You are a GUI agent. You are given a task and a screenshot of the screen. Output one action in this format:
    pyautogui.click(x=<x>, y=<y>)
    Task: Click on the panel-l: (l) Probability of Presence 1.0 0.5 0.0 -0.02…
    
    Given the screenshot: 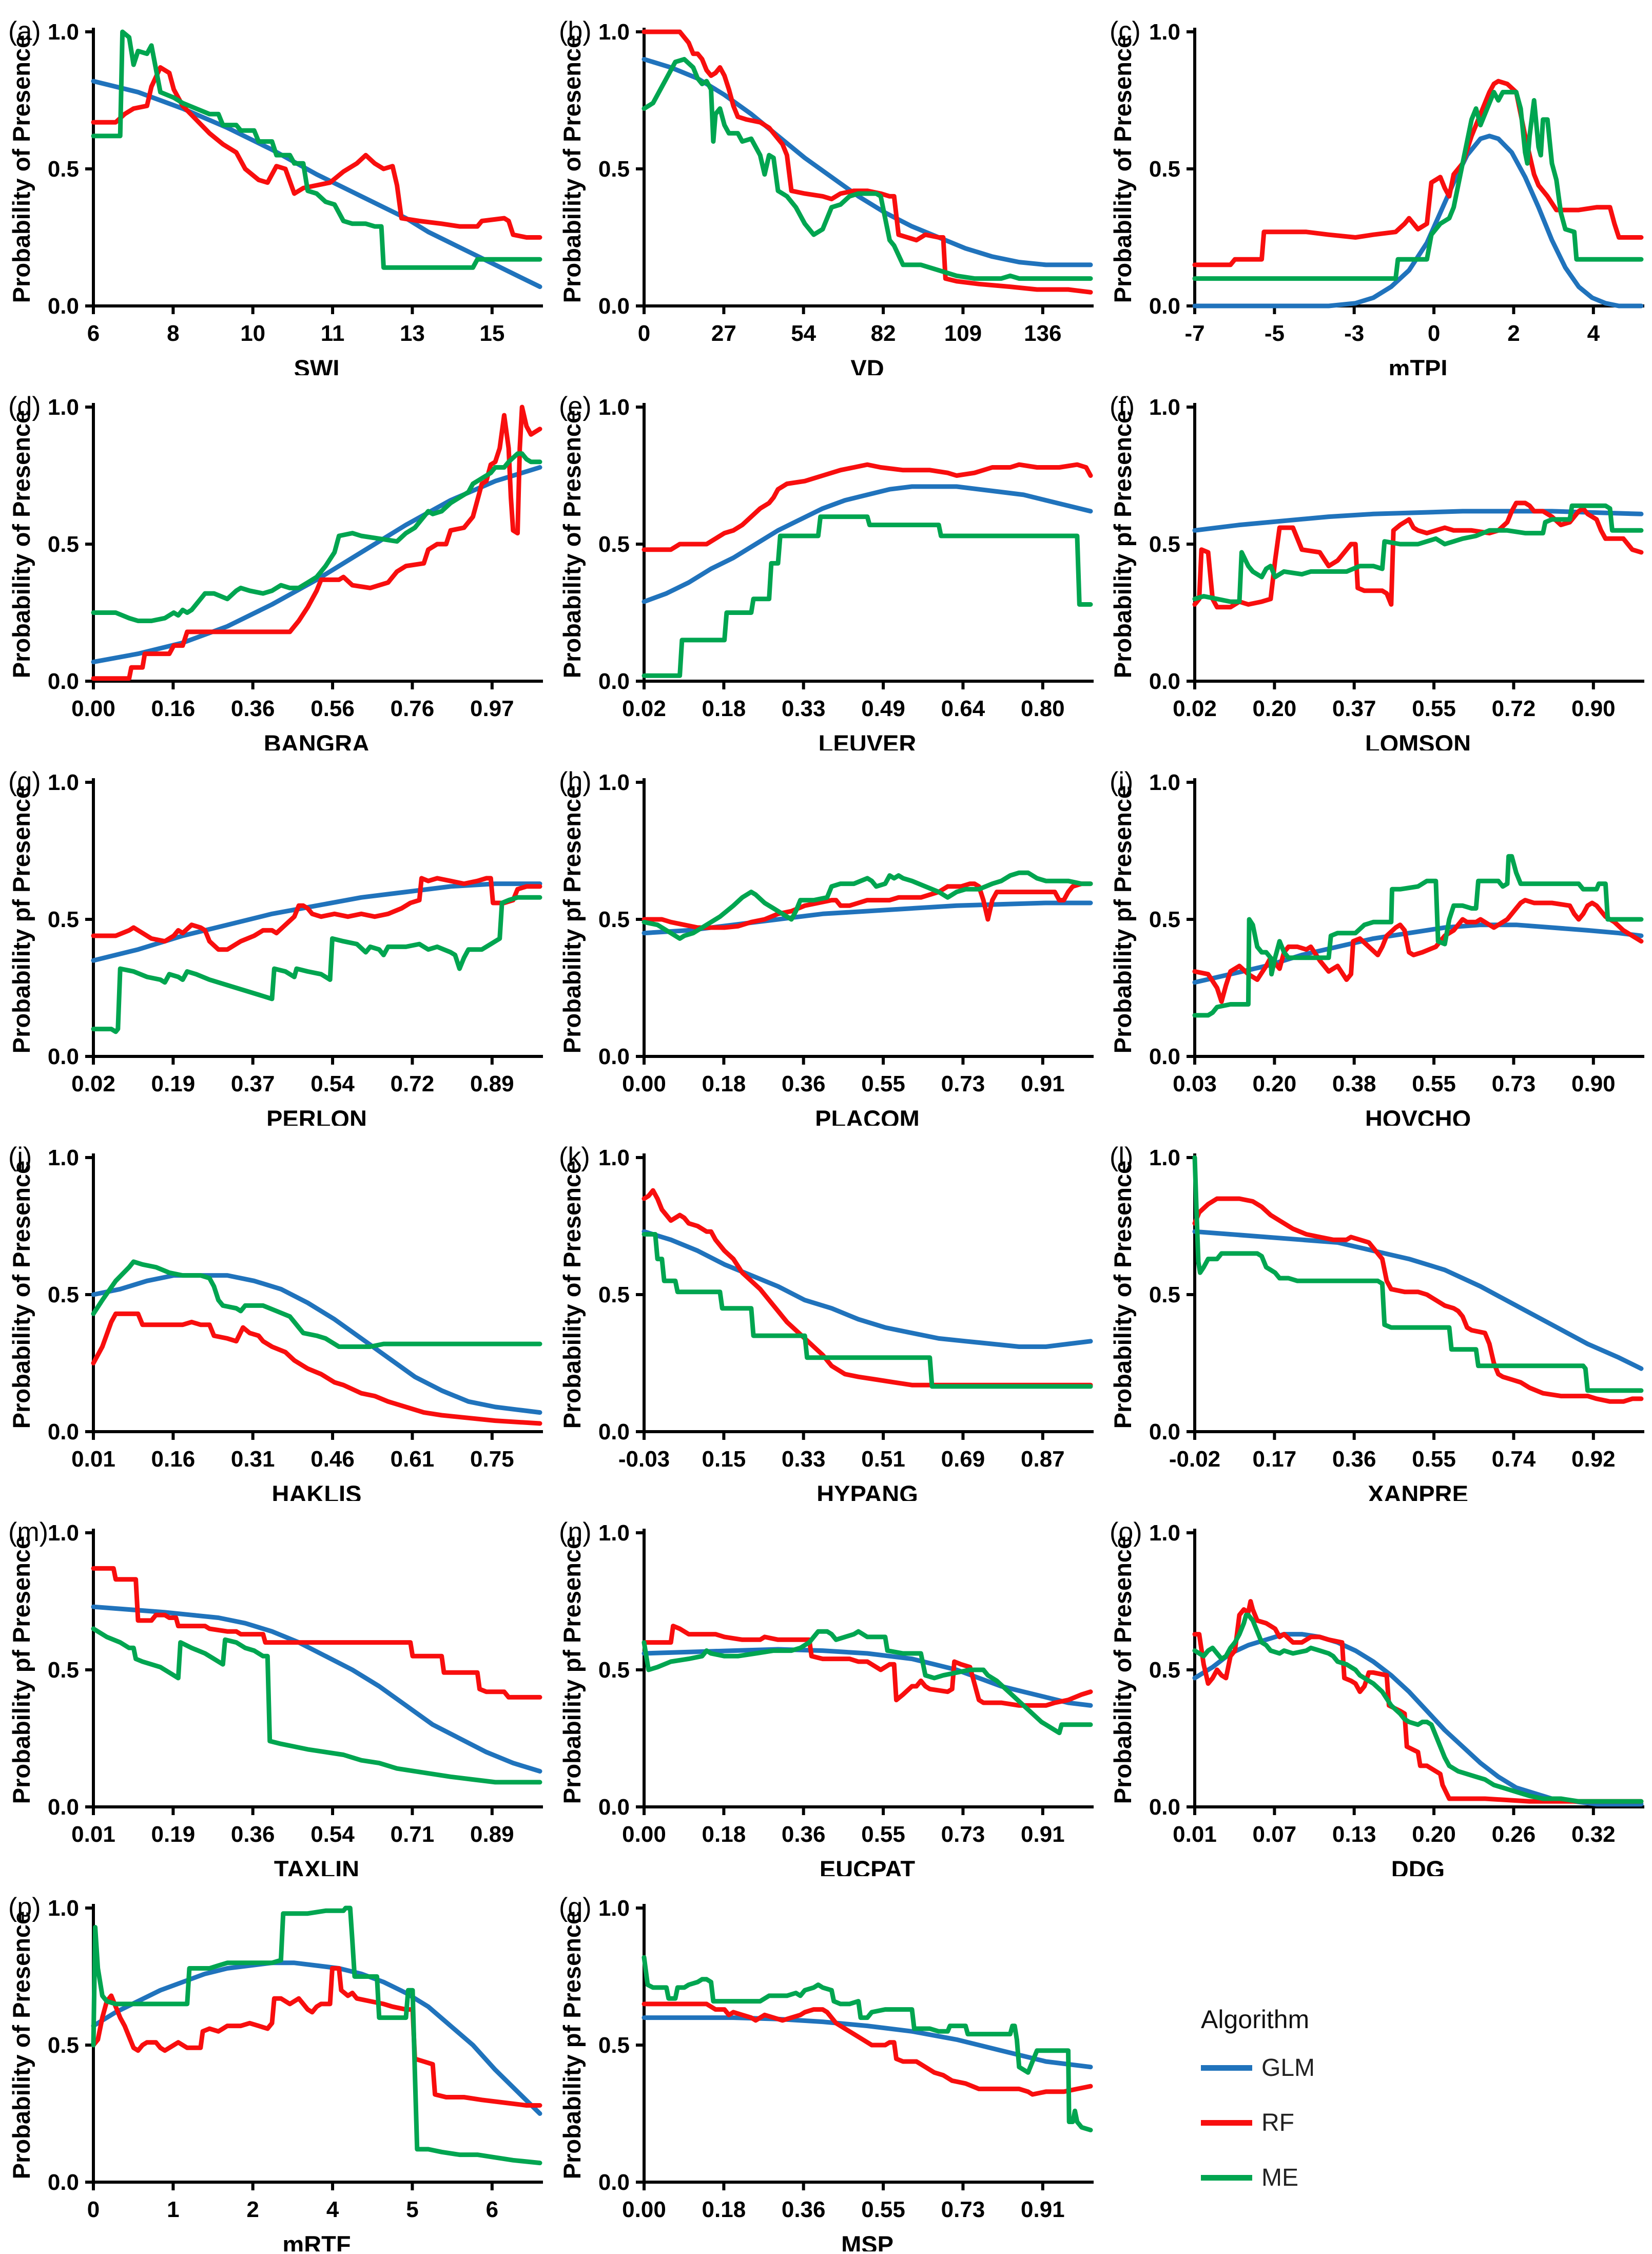 What is the action you would take?
    pyautogui.click(x=1376, y=1317)
    